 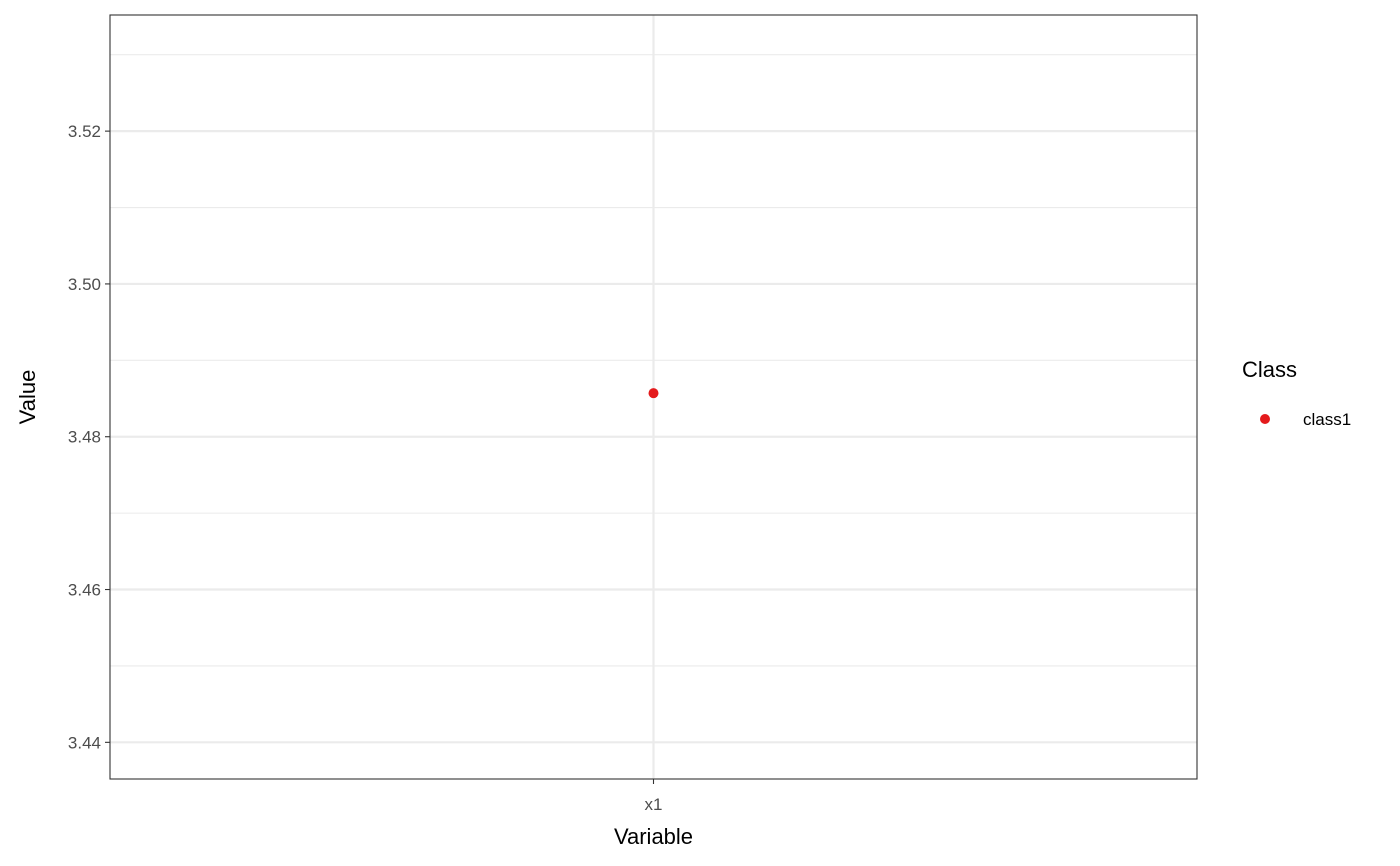 What do you see at coordinates (1296, 393) in the screenshot?
I see `legend: Class class1` at bounding box center [1296, 393].